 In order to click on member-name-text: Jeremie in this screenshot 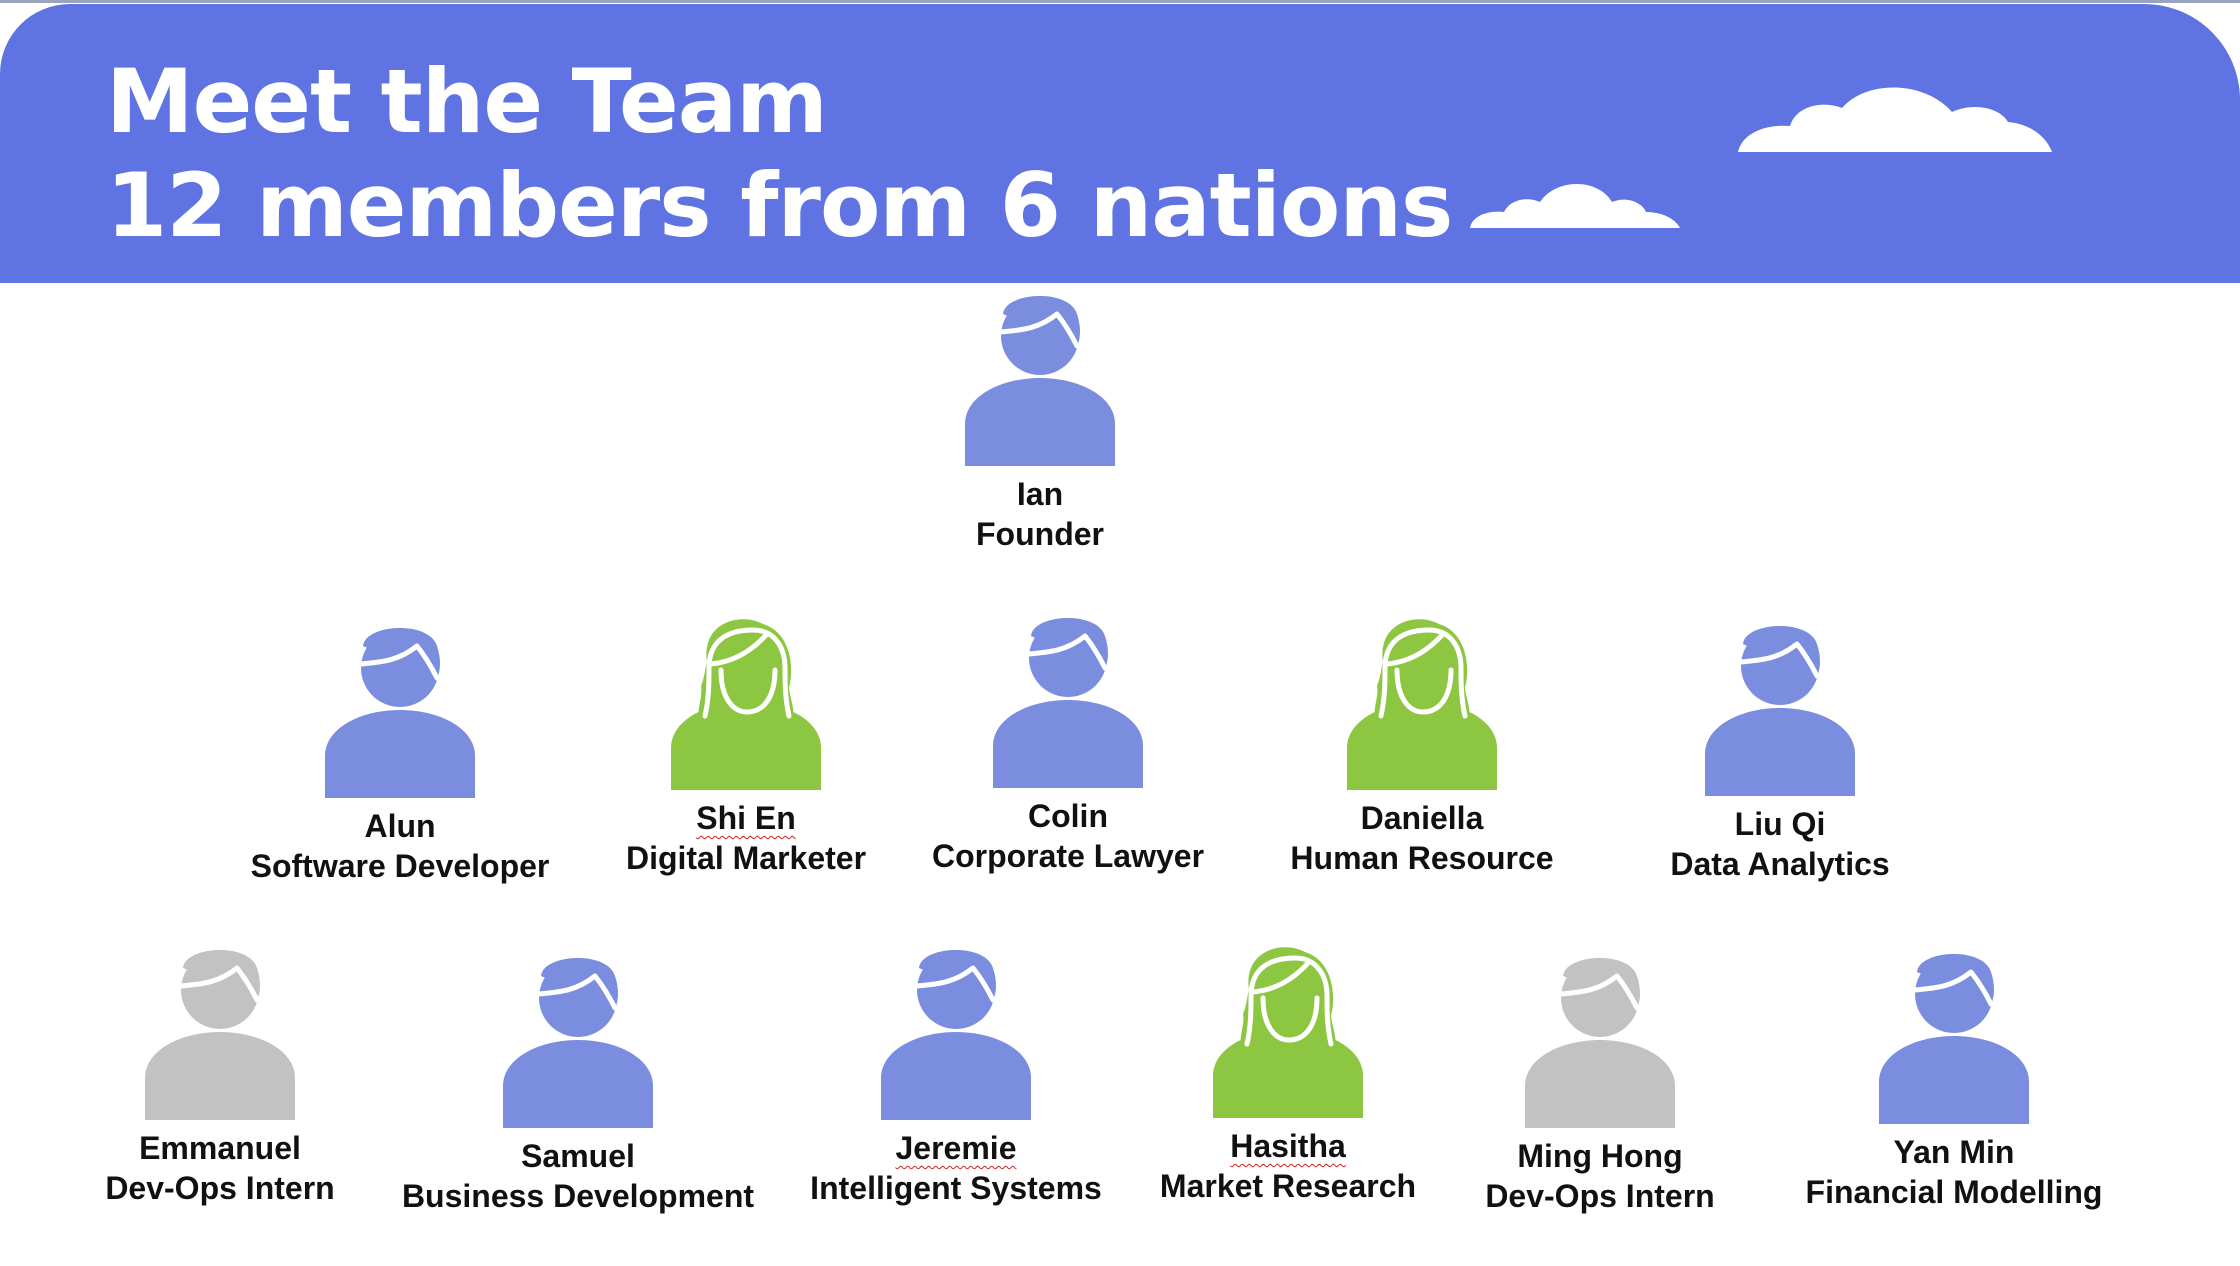, I will do `click(956, 1148)`.